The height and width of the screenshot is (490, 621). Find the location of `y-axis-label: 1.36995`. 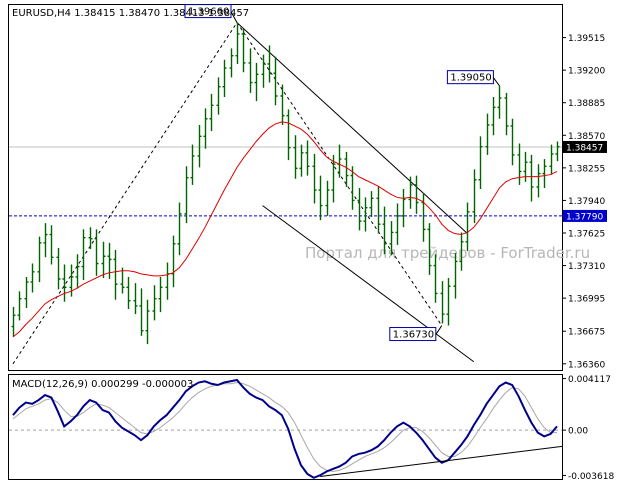

y-axis-label: 1.36995 is located at coordinates (586, 300).